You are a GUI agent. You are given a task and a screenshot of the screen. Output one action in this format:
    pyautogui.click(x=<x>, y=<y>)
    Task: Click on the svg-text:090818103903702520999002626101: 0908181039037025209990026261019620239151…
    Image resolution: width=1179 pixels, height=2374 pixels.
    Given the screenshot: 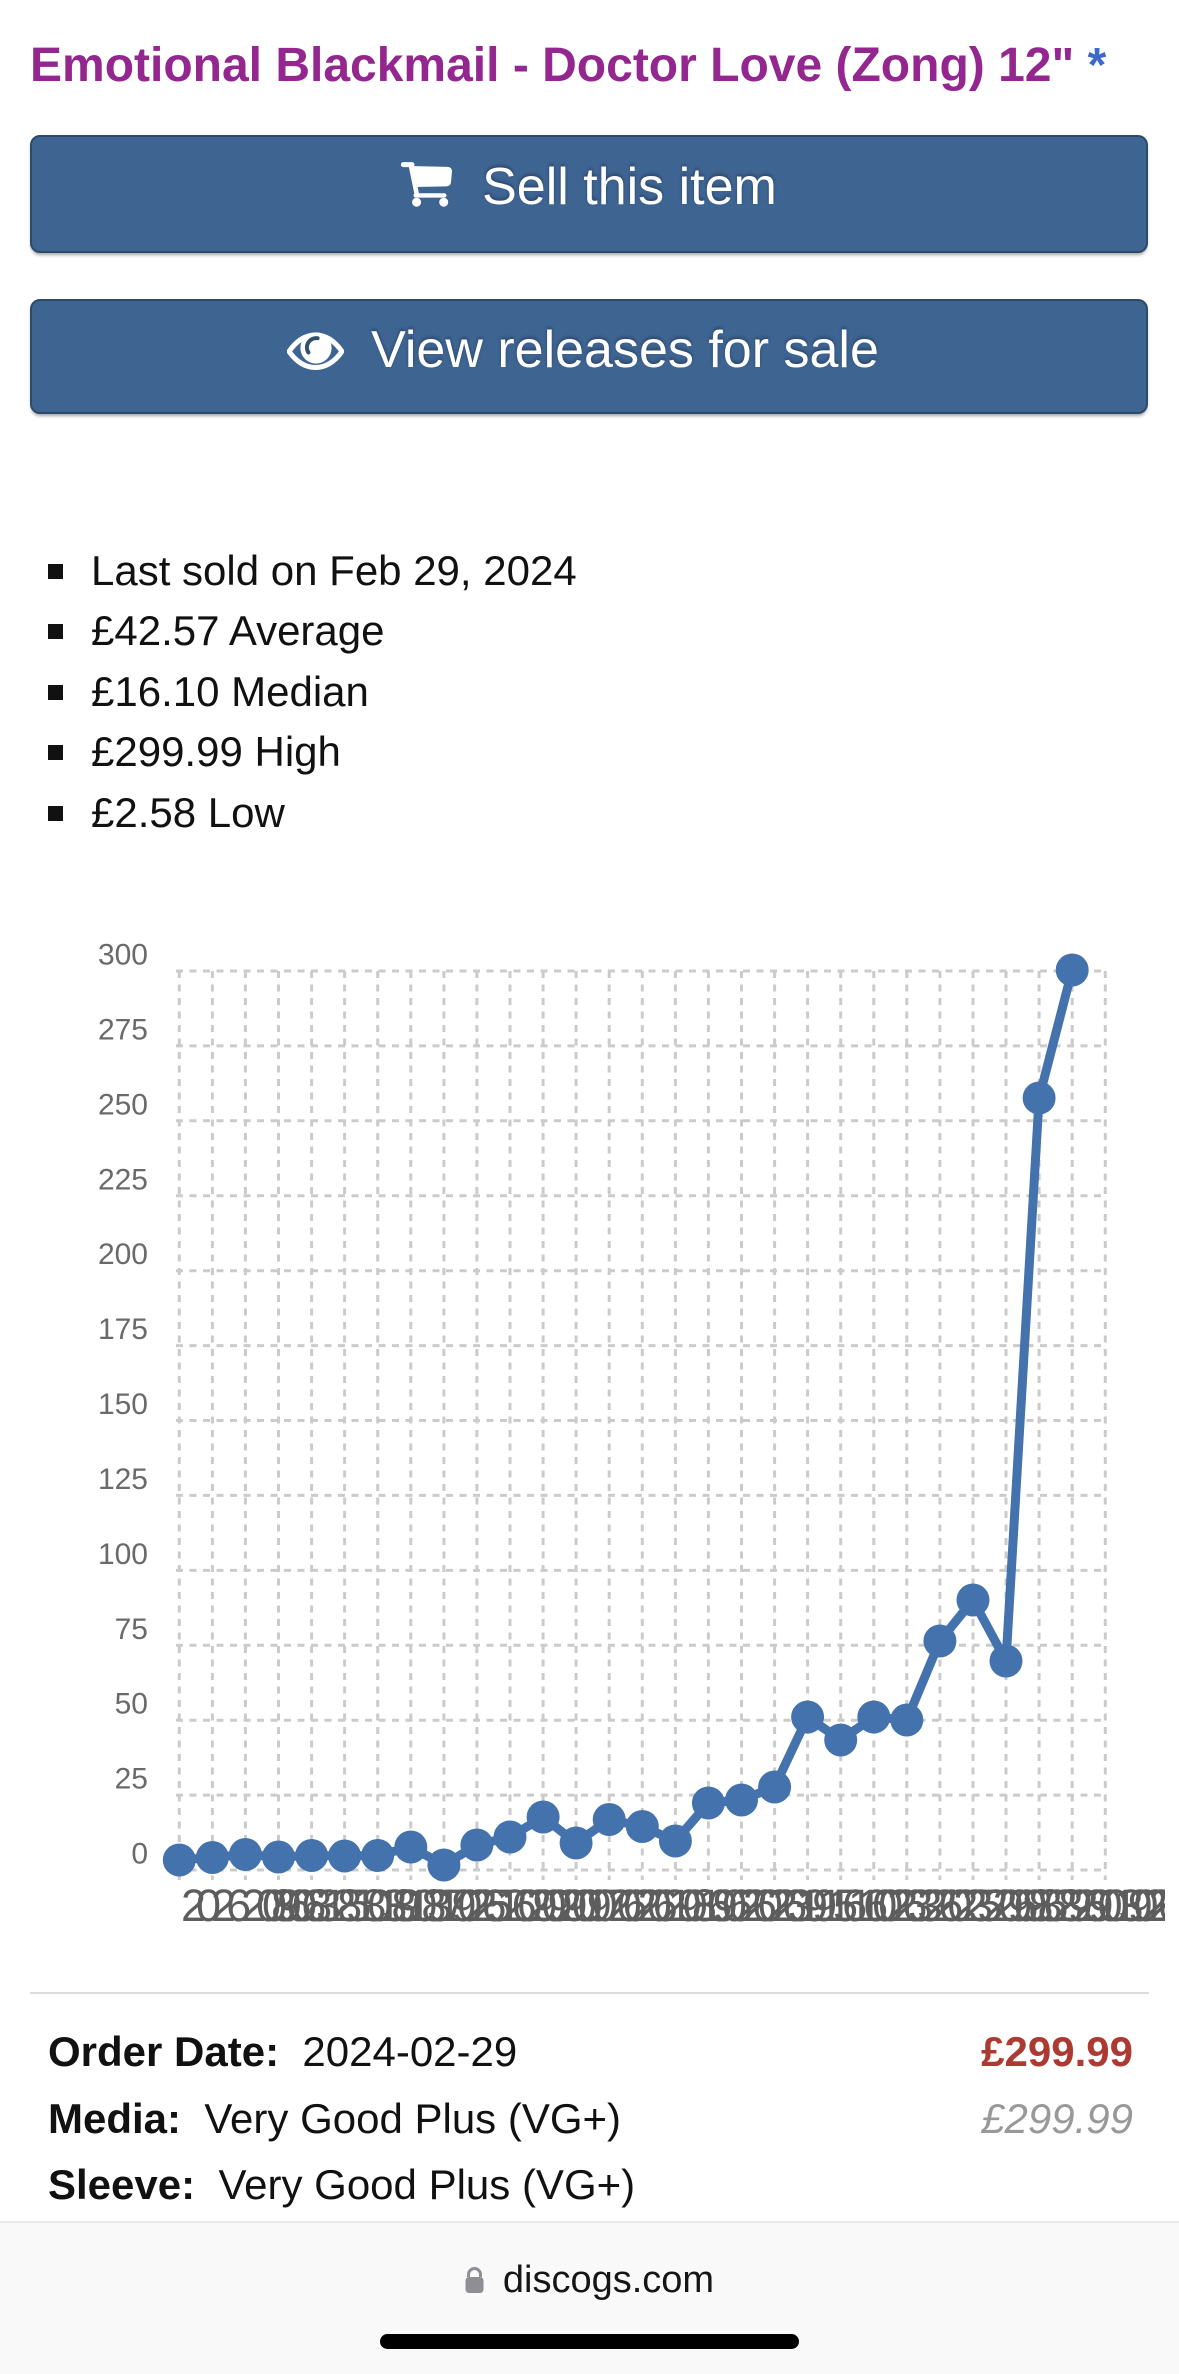 What is the action you would take?
    pyautogui.click(x=713, y=1905)
    